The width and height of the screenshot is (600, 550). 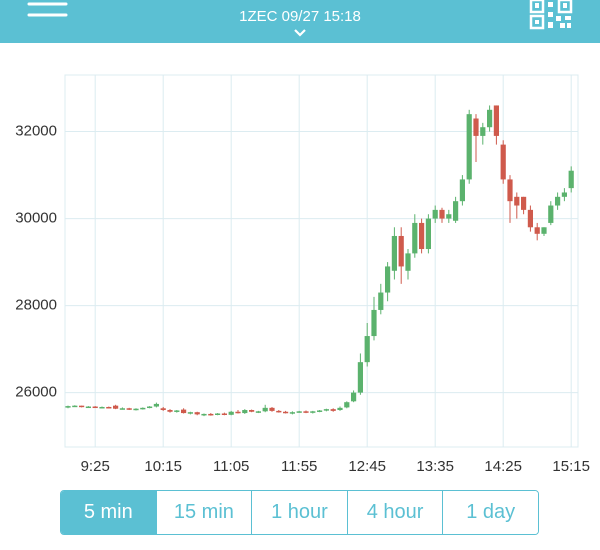 What do you see at coordinates (394, 512) in the screenshot?
I see `interval-tab: 4 hour` at bounding box center [394, 512].